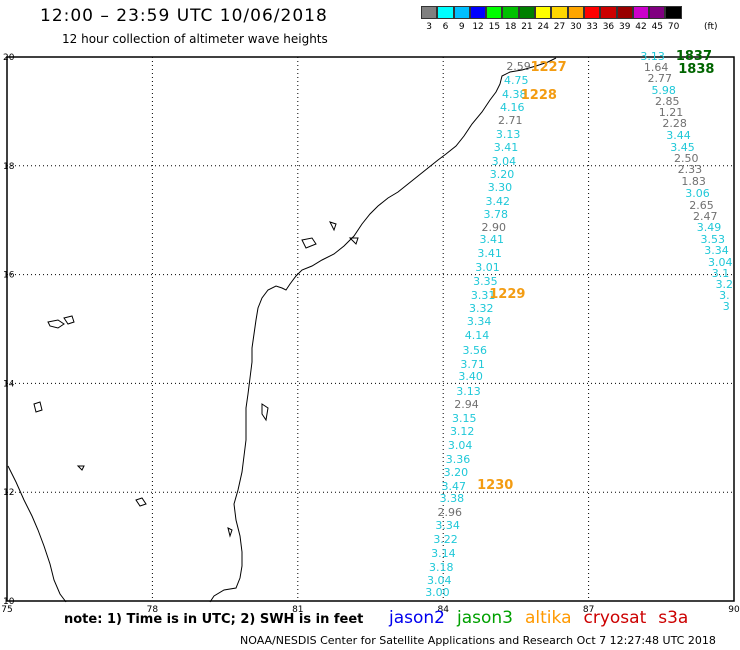 This screenshot has width=740, height=650. I want to click on wave-height-value: 3.06, so click(697, 193).